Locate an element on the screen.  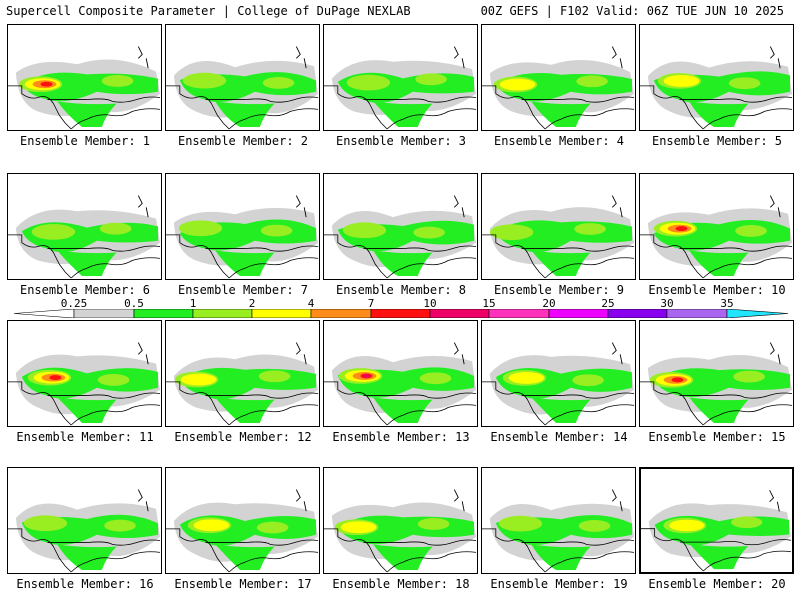
ensemble-member-label: Ensemble Member: 9 is located at coordinates (559, 290).